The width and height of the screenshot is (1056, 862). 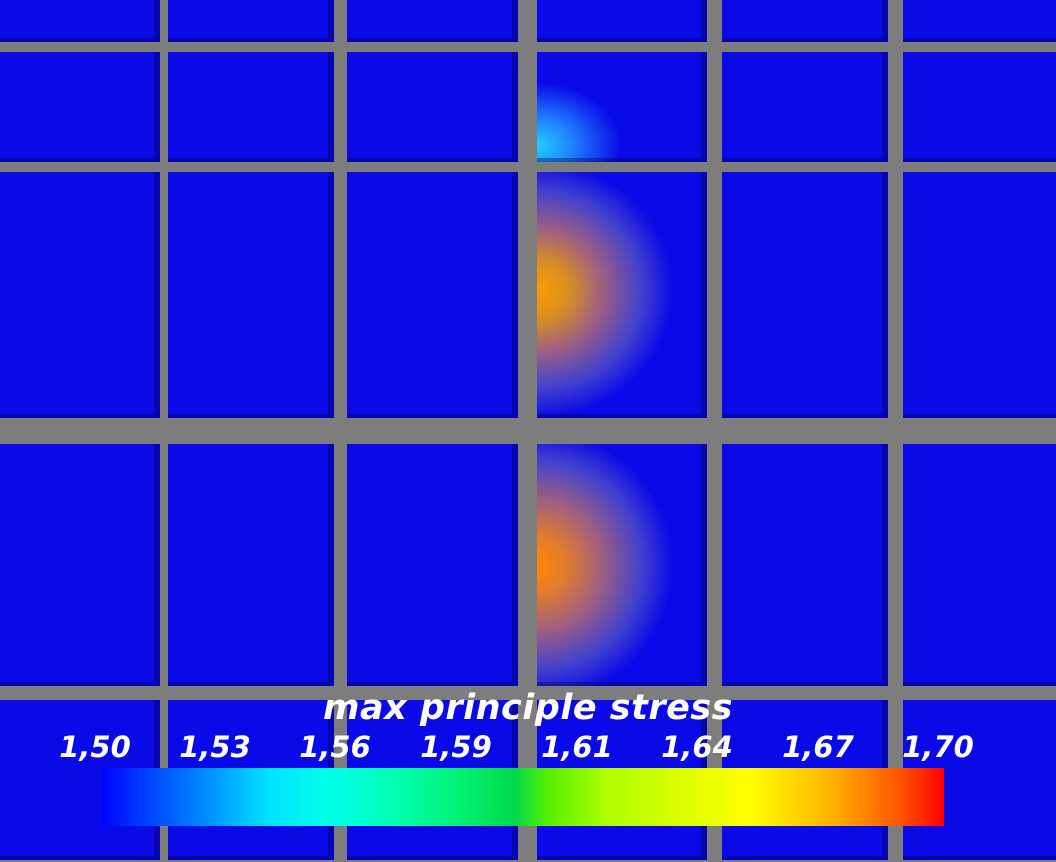 I want to click on colorbar-title: max principle stress, so click(x=528, y=708).